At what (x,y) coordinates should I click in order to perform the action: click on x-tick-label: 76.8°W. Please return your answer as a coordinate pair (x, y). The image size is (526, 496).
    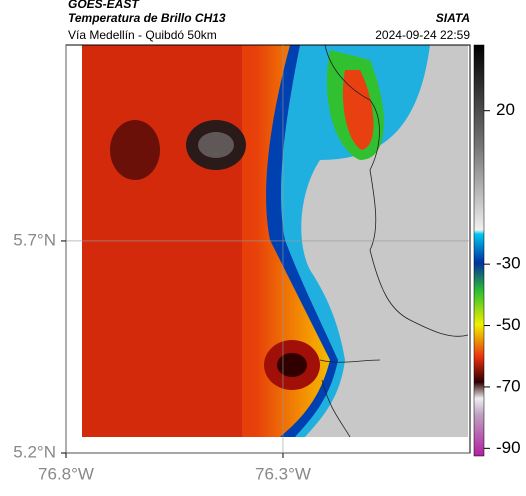
    Looking at the image, I should click on (66, 473).